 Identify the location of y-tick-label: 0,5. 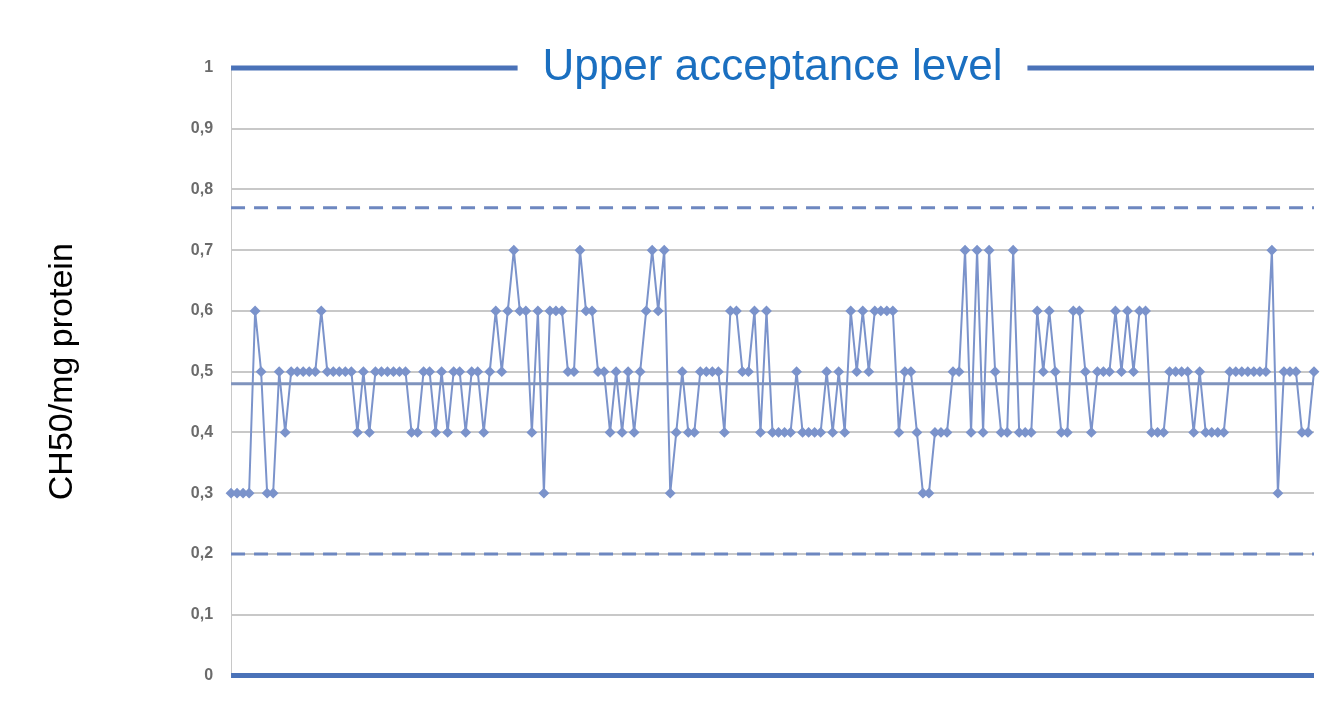
(202, 371).